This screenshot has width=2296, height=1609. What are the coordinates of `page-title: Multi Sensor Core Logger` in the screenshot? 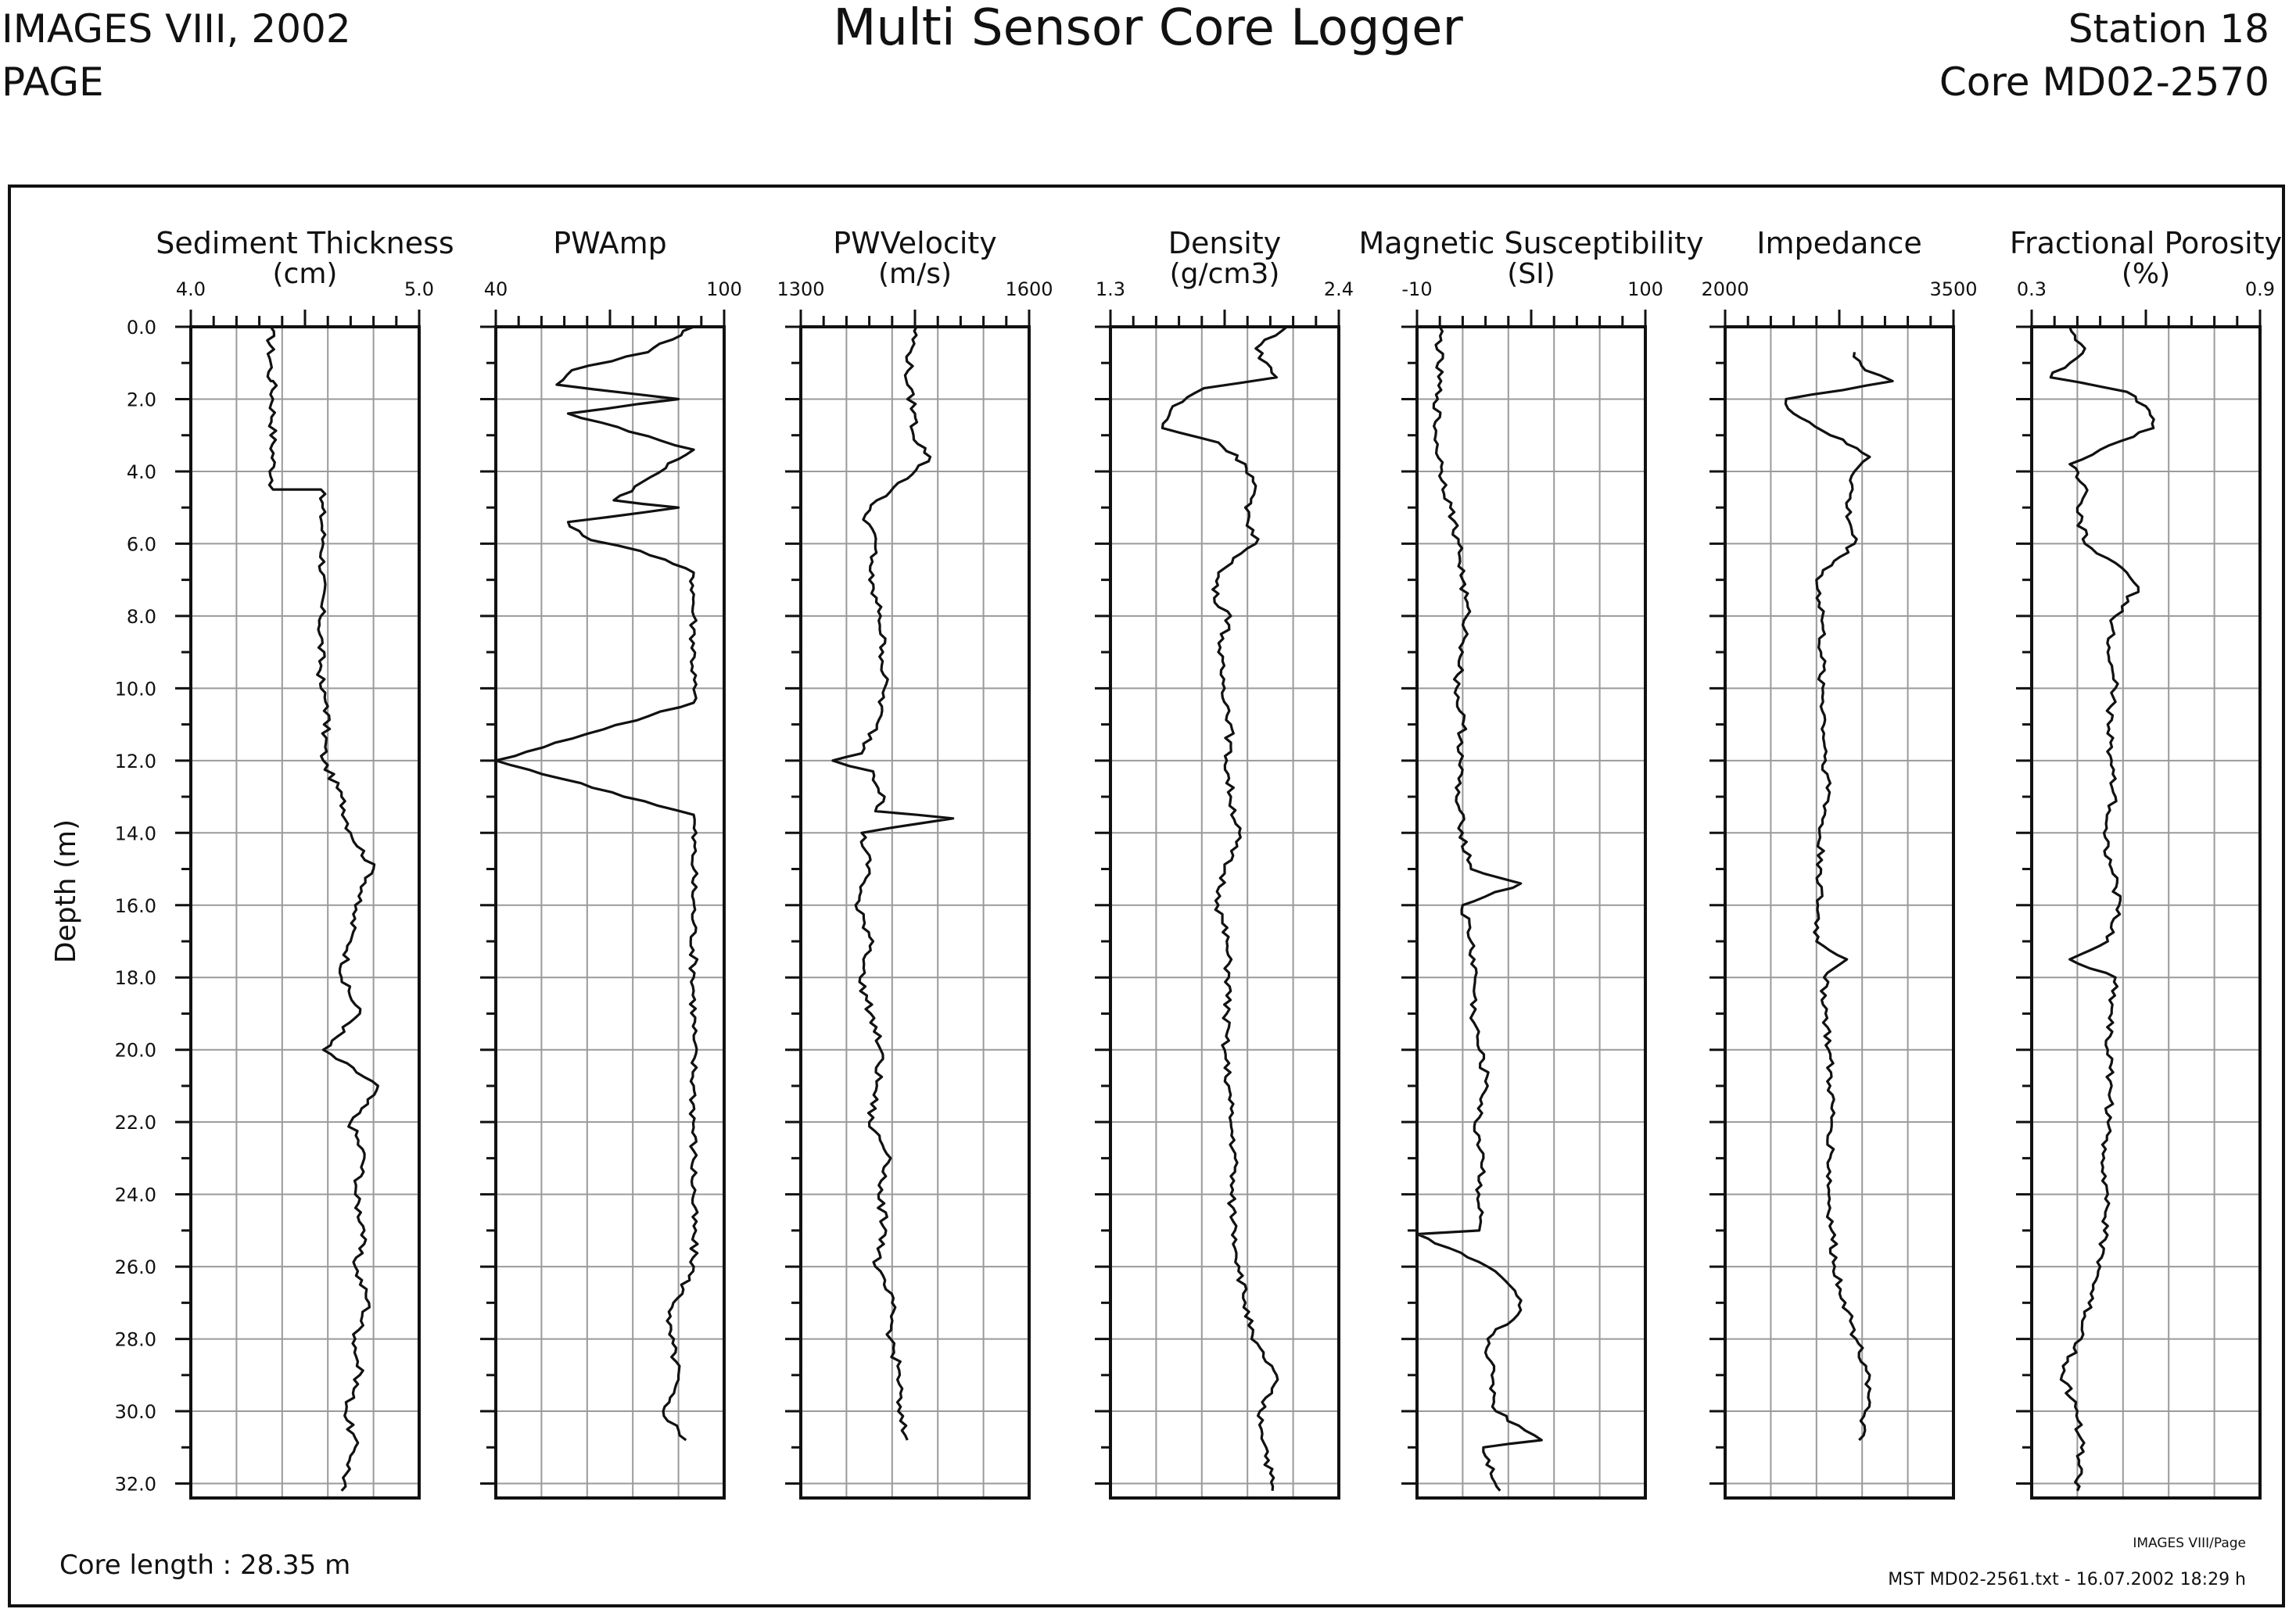 It's located at (1148, 28).